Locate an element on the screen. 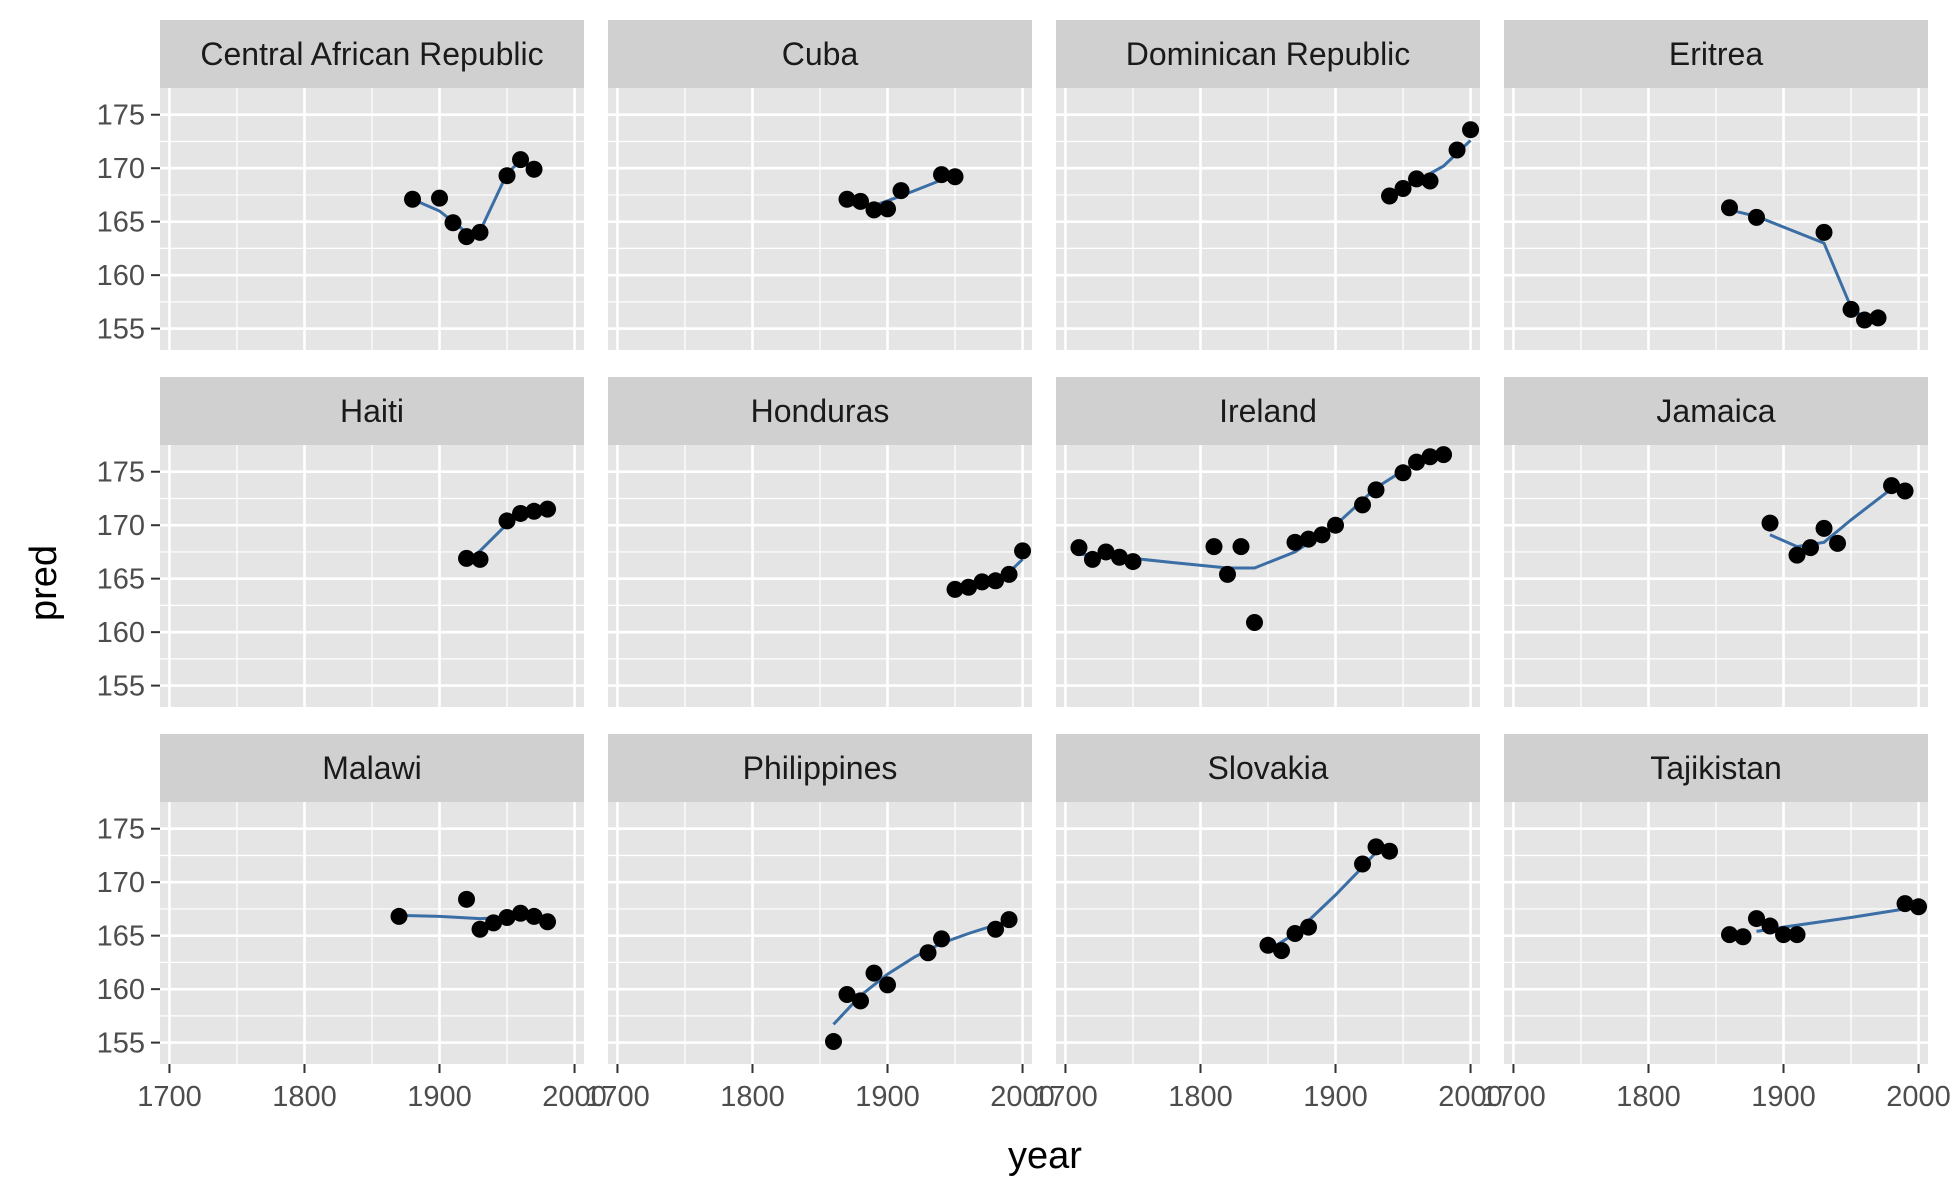 The image size is (1950, 1200). x-axis-title: year is located at coordinates (1045, 1156).